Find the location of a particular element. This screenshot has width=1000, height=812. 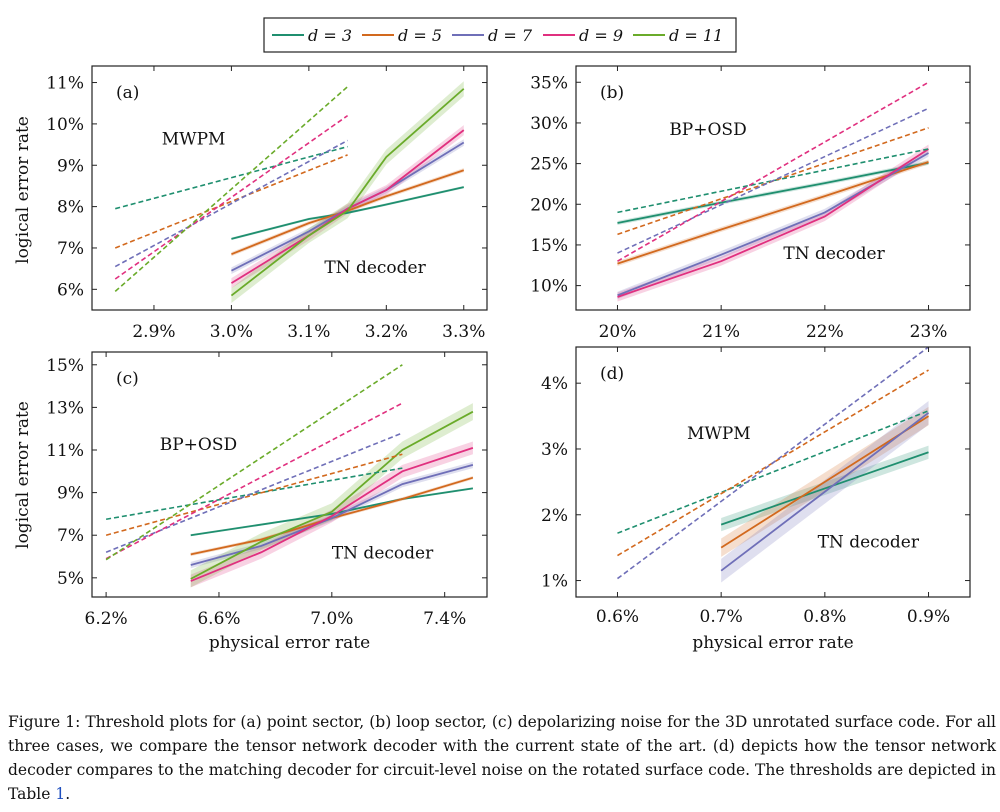

ytick-label-b: 30% is located at coordinates (549, 124).